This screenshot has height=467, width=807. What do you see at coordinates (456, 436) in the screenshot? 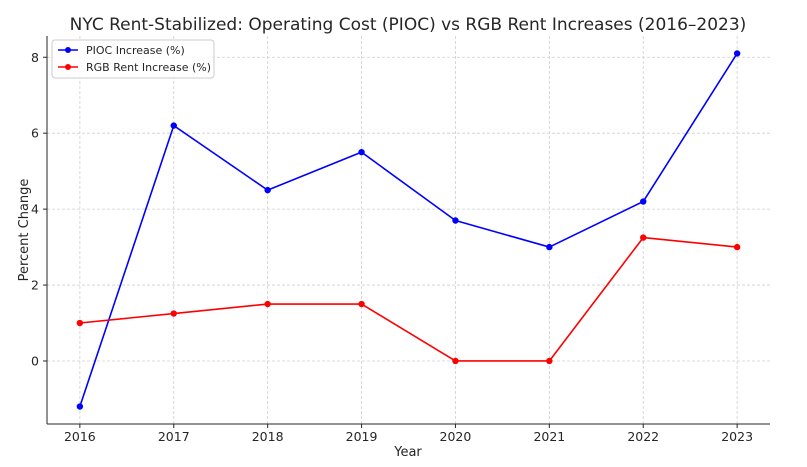
I see `x-tick-label: 2020` at bounding box center [456, 436].